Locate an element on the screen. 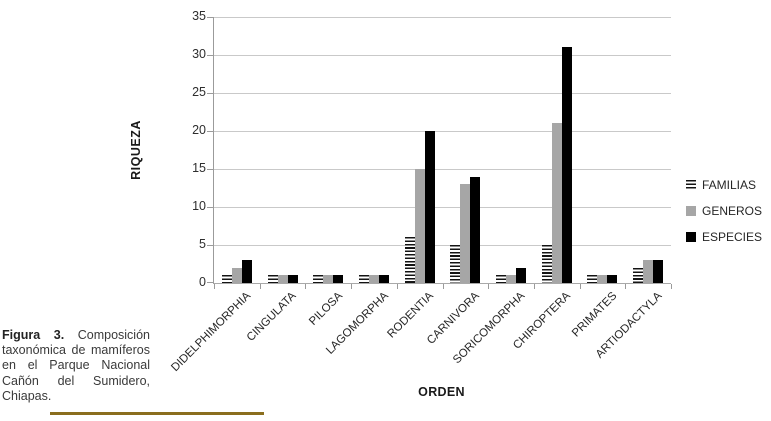 Image resolution: width=771 pixels, height=421 pixels. y-tick-label: 25 is located at coordinates (199, 92).